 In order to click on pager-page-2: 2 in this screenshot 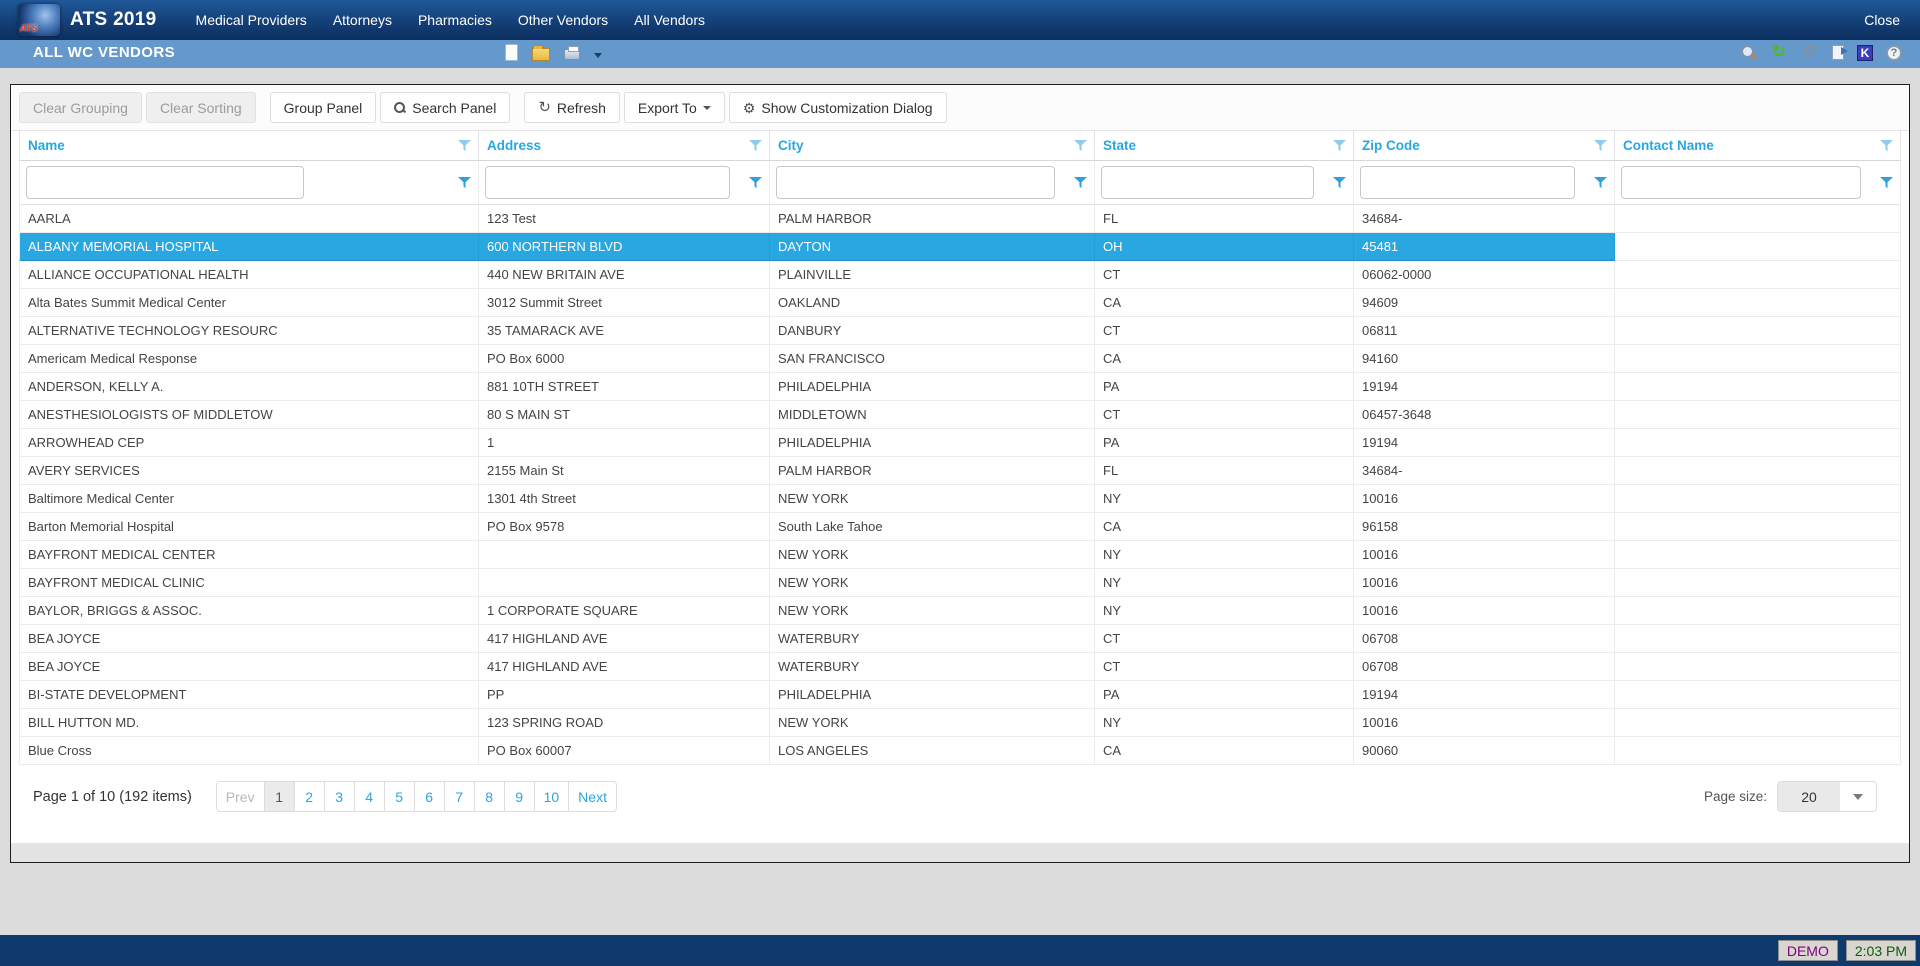, I will do `click(309, 796)`.